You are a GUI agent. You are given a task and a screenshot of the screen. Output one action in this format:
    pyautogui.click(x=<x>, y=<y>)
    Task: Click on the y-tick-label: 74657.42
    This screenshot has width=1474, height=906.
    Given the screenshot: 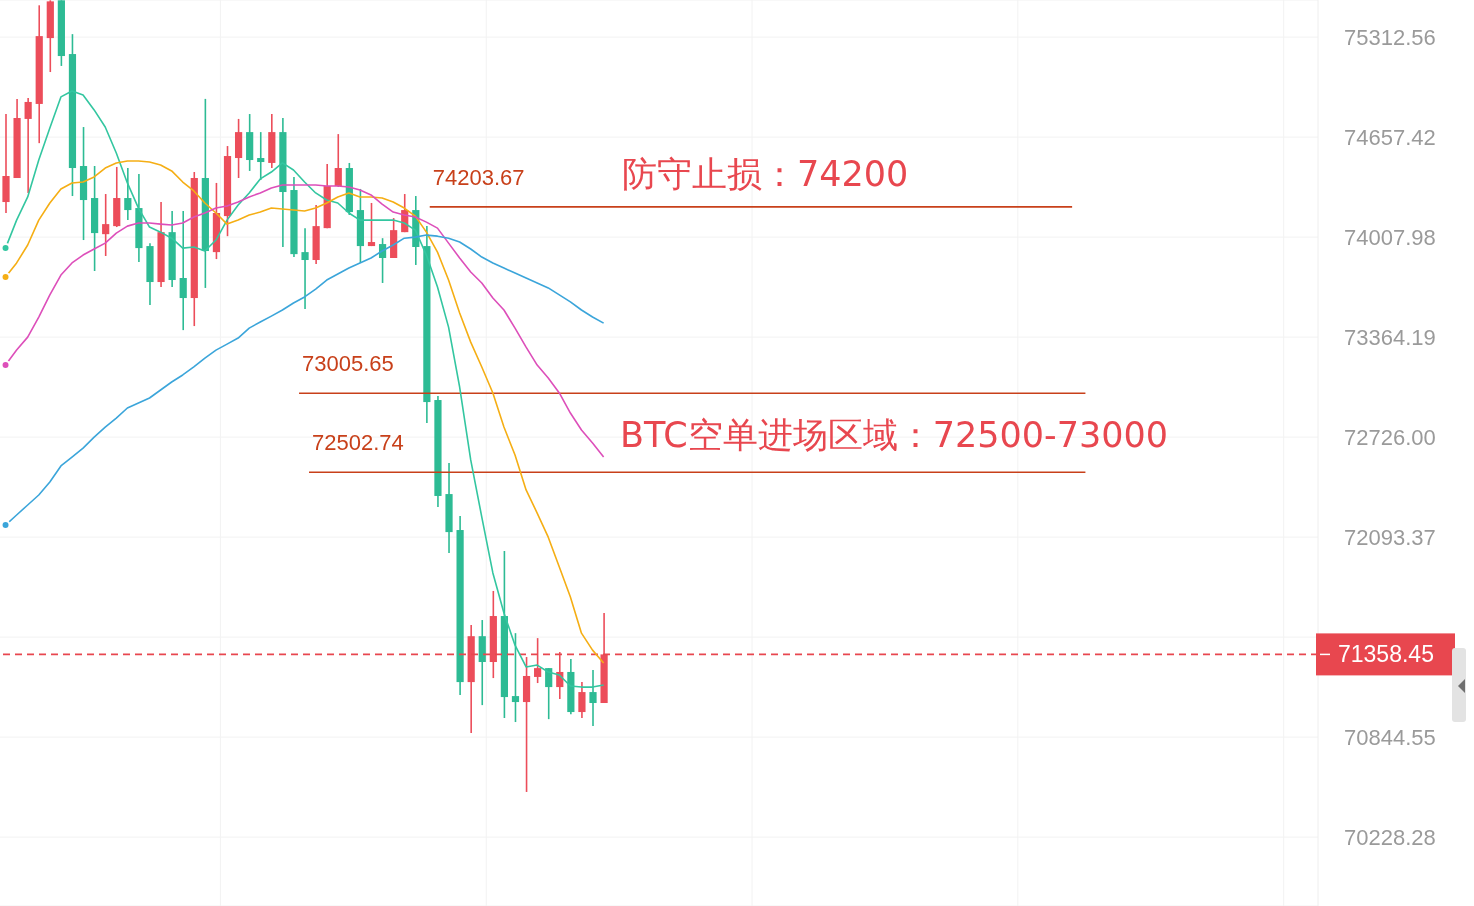 What is the action you would take?
    pyautogui.click(x=1390, y=138)
    